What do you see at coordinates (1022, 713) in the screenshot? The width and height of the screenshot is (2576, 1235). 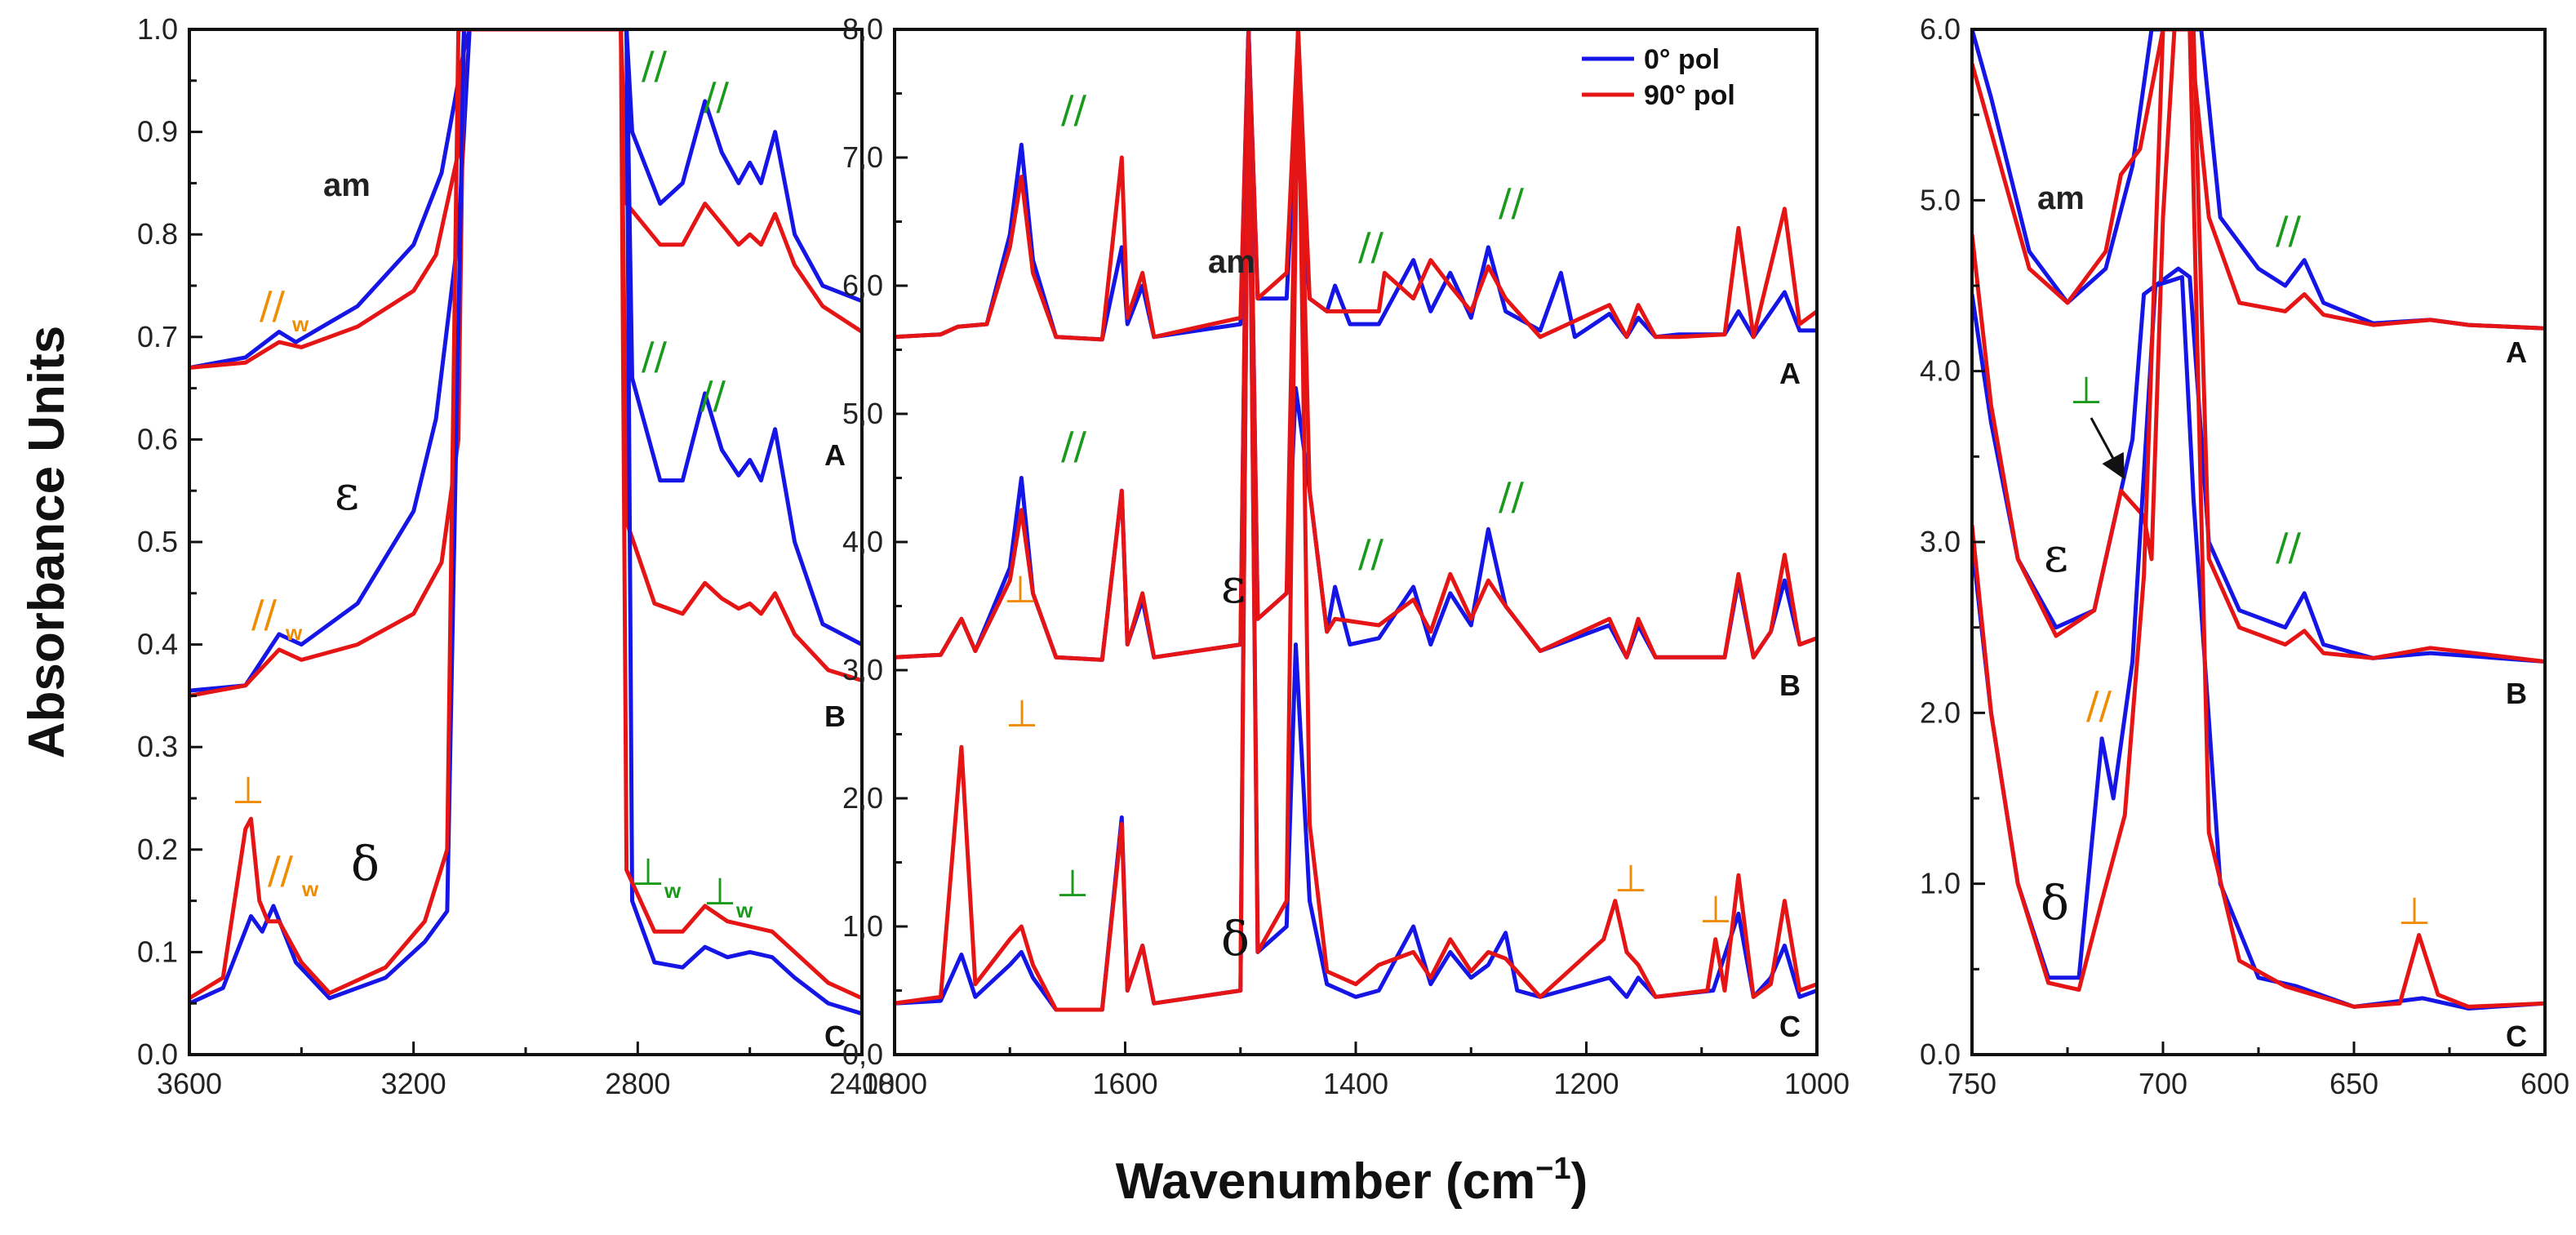 I see `middle-perp-c-1: ⊥` at bounding box center [1022, 713].